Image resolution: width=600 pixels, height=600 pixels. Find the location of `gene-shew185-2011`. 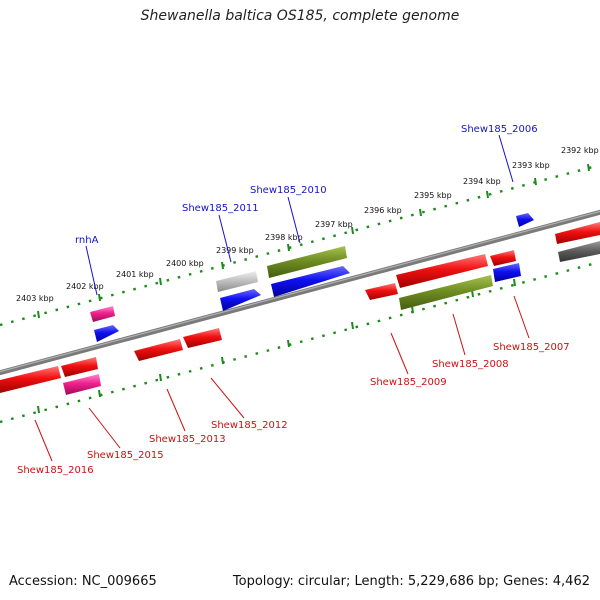

gene-shew185-2011 is located at coordinates (240, 300).